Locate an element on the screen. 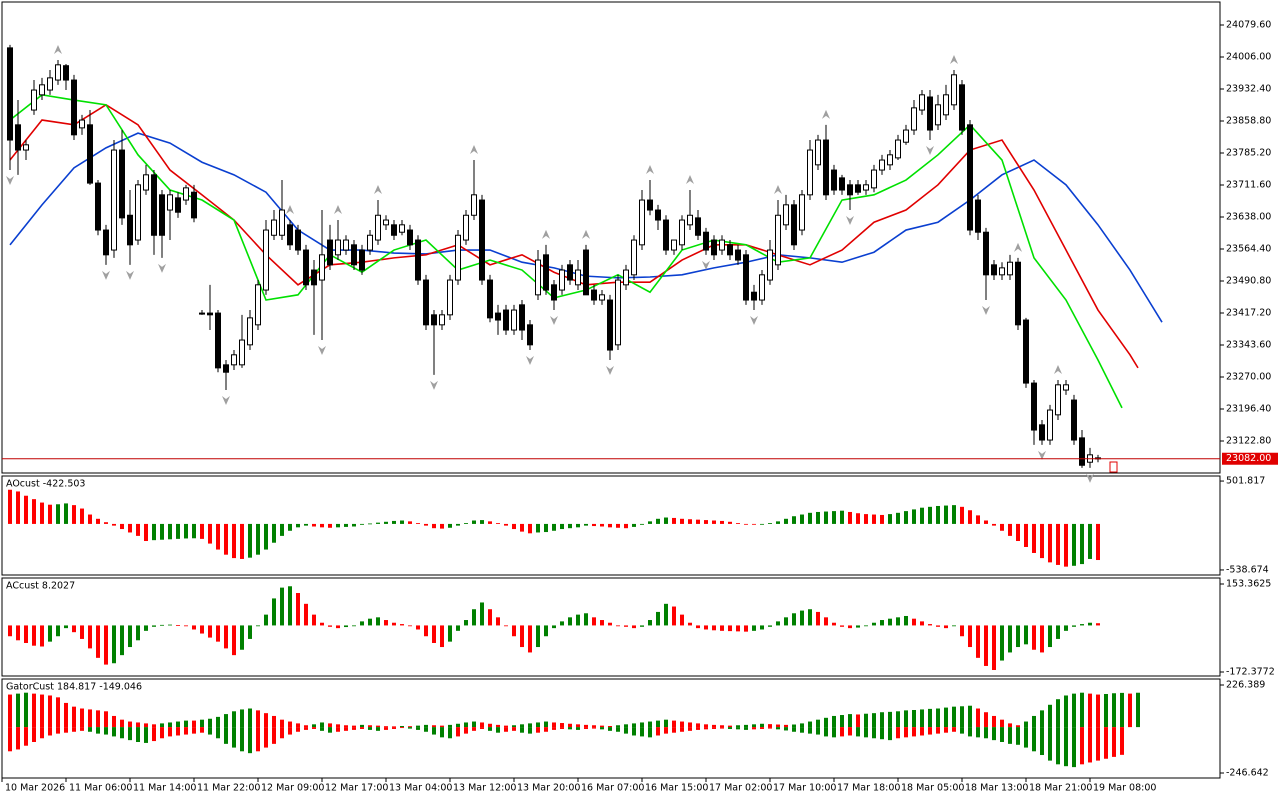 The height and width of the screenshot is (800, 1280). x-tick-label: 19 Mar 08:00 is located at coordinates (1124, 788).